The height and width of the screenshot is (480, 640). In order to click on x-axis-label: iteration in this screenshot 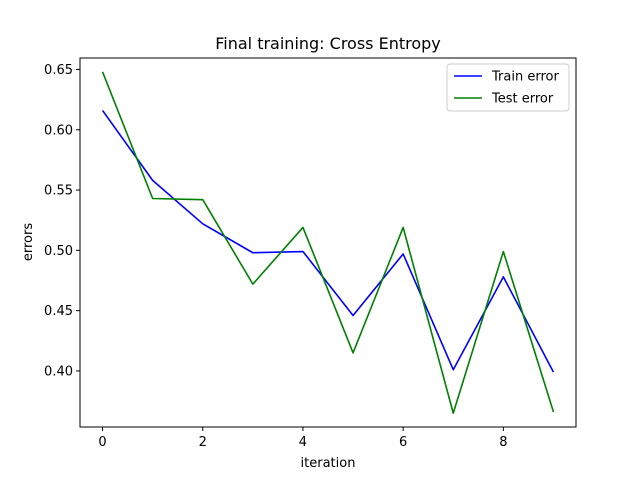, I will do `click(328, 463)`.